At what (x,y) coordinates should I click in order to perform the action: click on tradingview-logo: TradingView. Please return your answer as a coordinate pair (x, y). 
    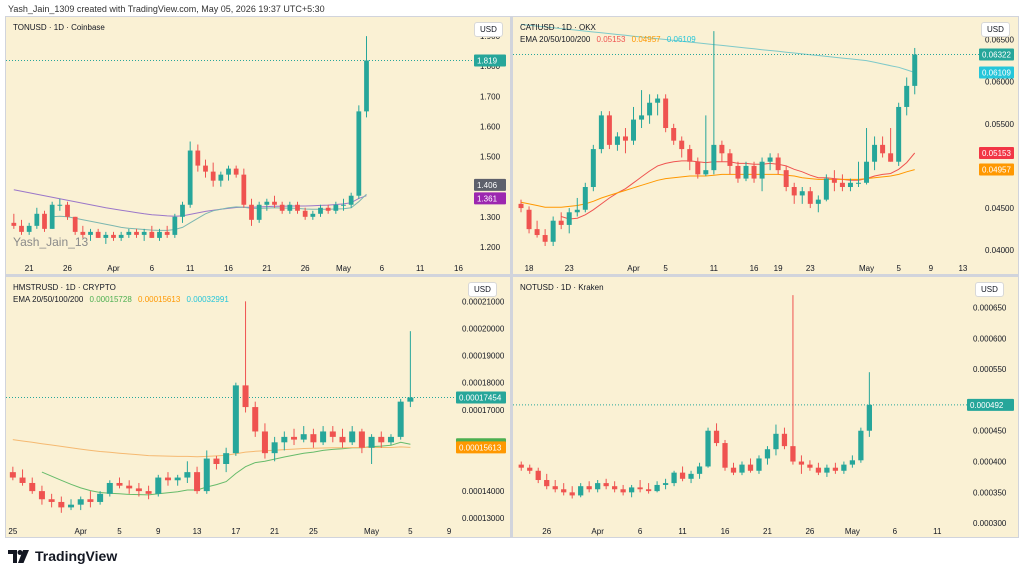
    Looking at the image, I should click on (62, 556).